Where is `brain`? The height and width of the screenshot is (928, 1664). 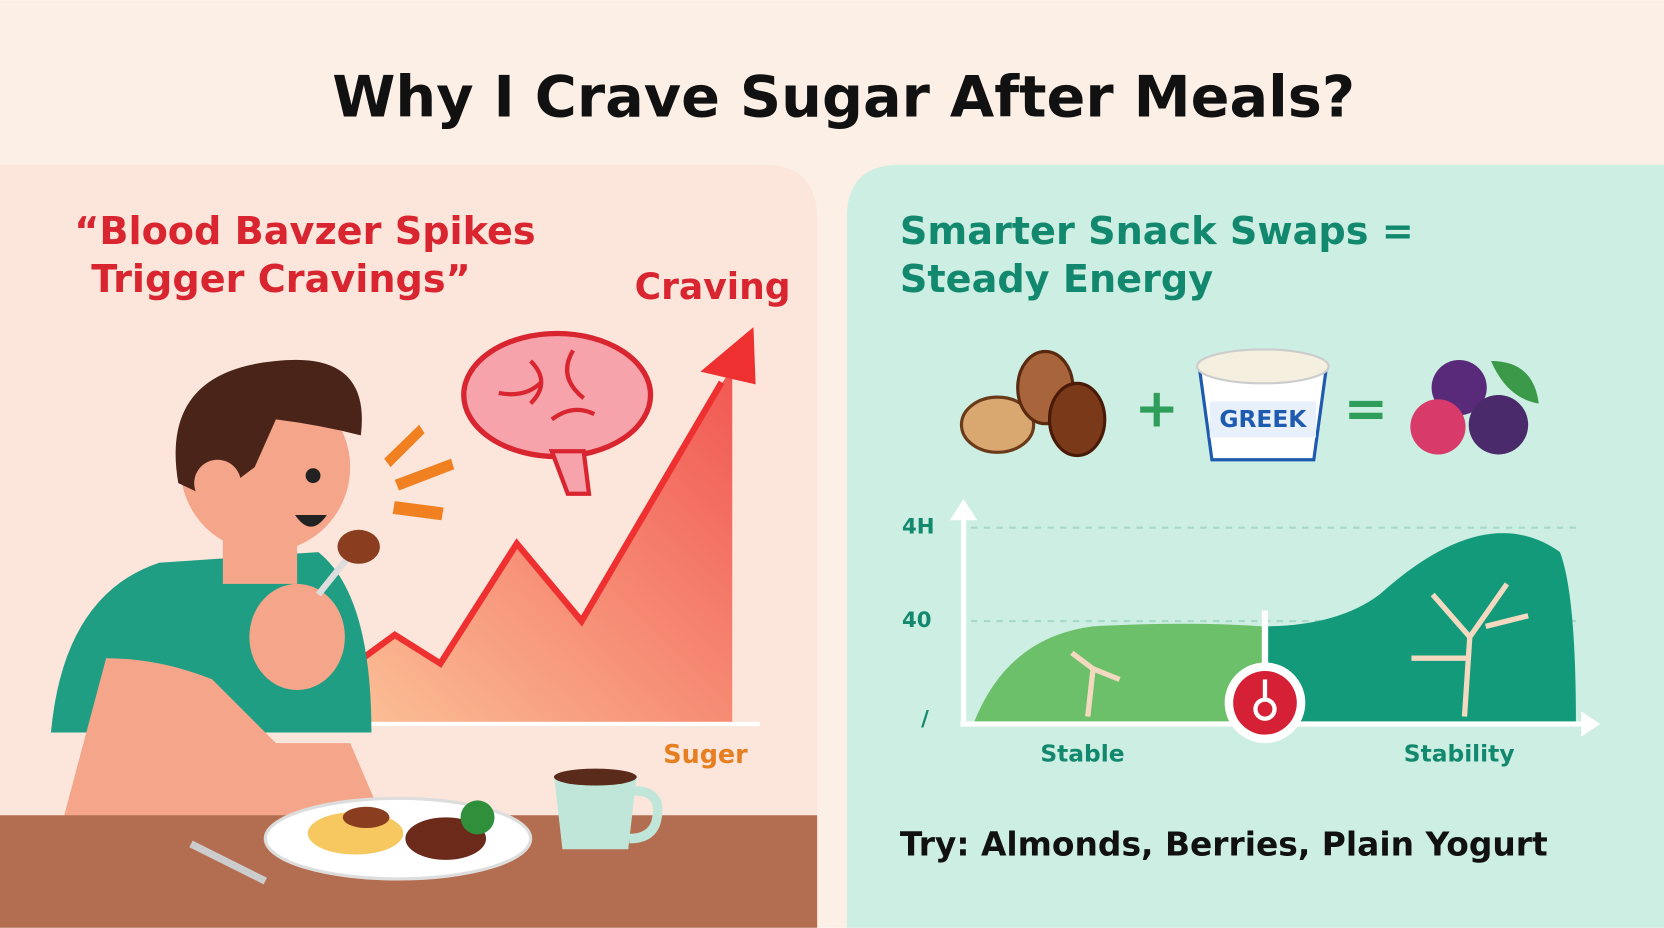
brain is located at coordinates (557, 413).